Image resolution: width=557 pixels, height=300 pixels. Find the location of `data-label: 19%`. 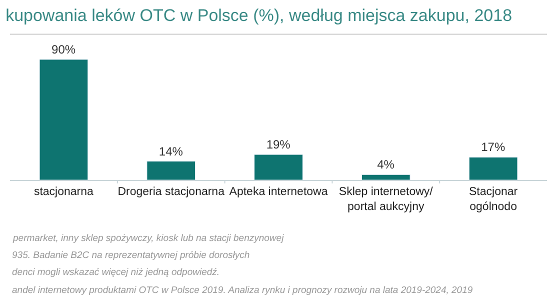

data-label: 19% is located at coordinates (278, 145).